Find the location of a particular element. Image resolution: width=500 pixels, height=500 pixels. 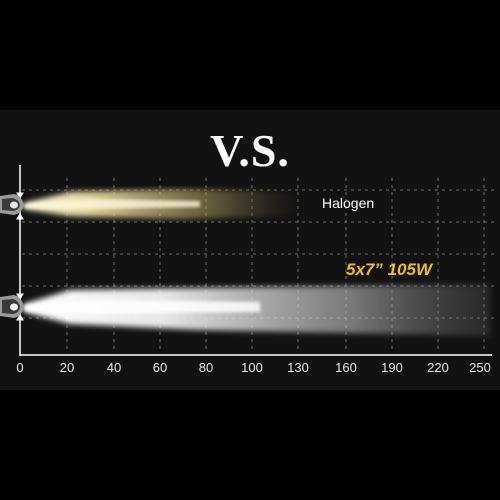

x-tick-label: 220 is located at coordinates (438, 367).